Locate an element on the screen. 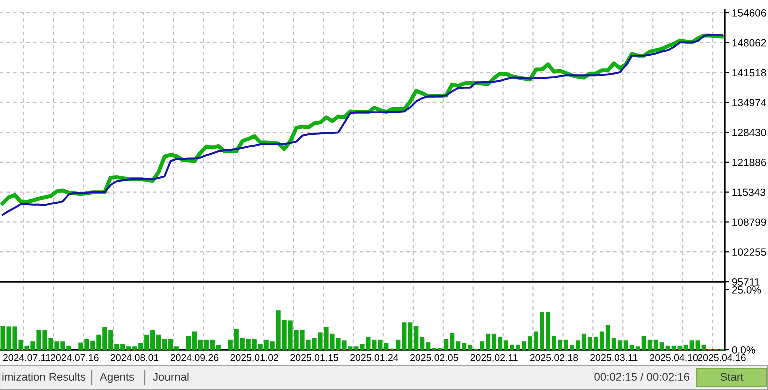  x-tick-label: 2024.07.11 is located at coordinates (26, 358).